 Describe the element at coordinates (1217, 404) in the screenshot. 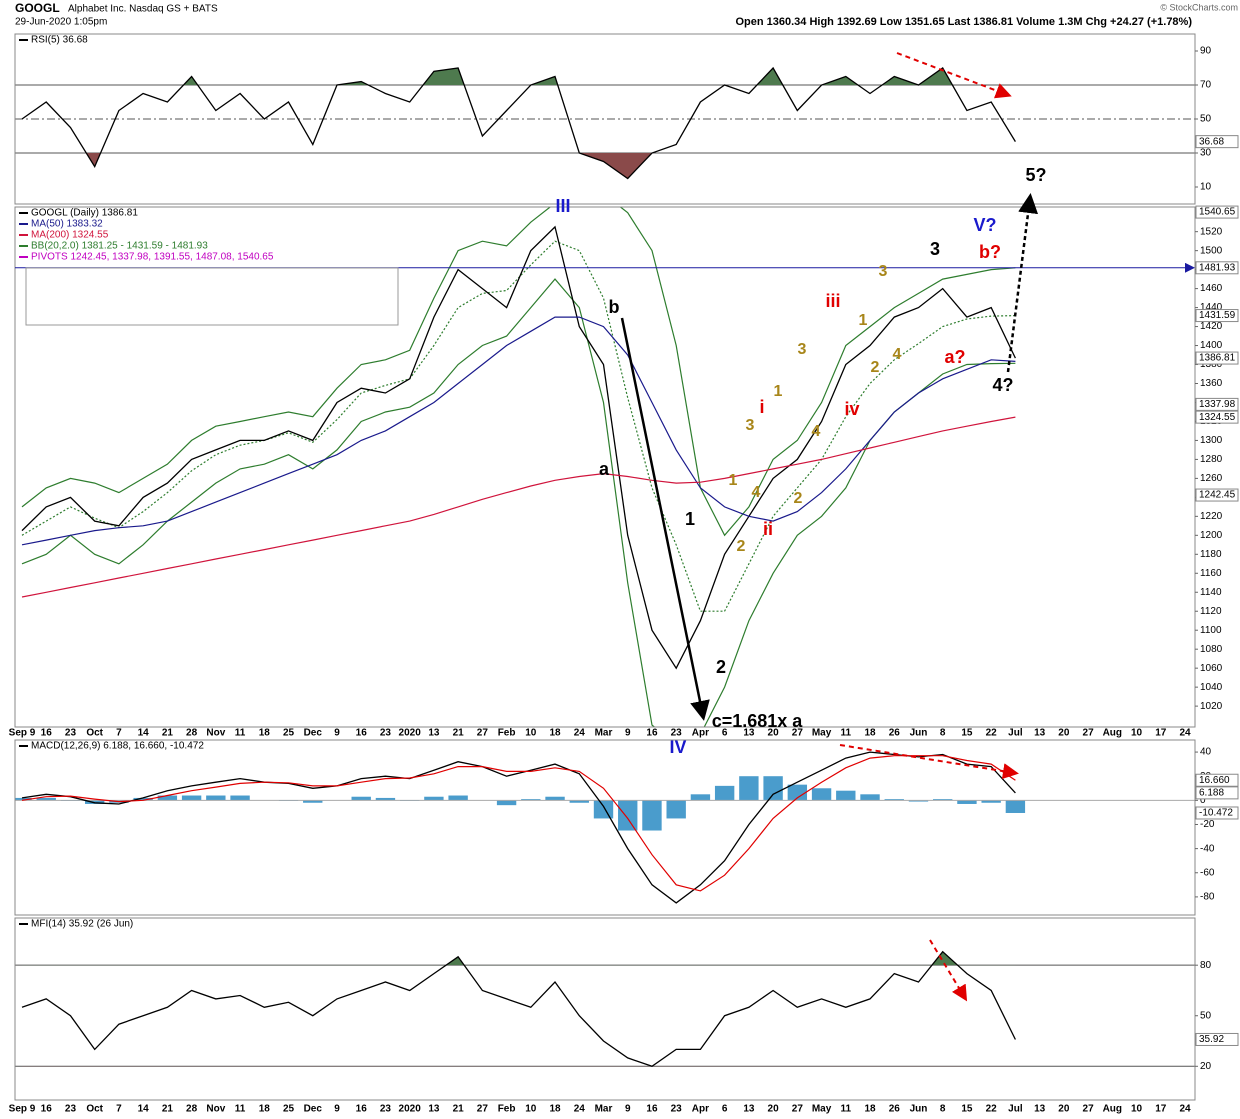

I see `axis-marker-label: 1337.98` at that location.